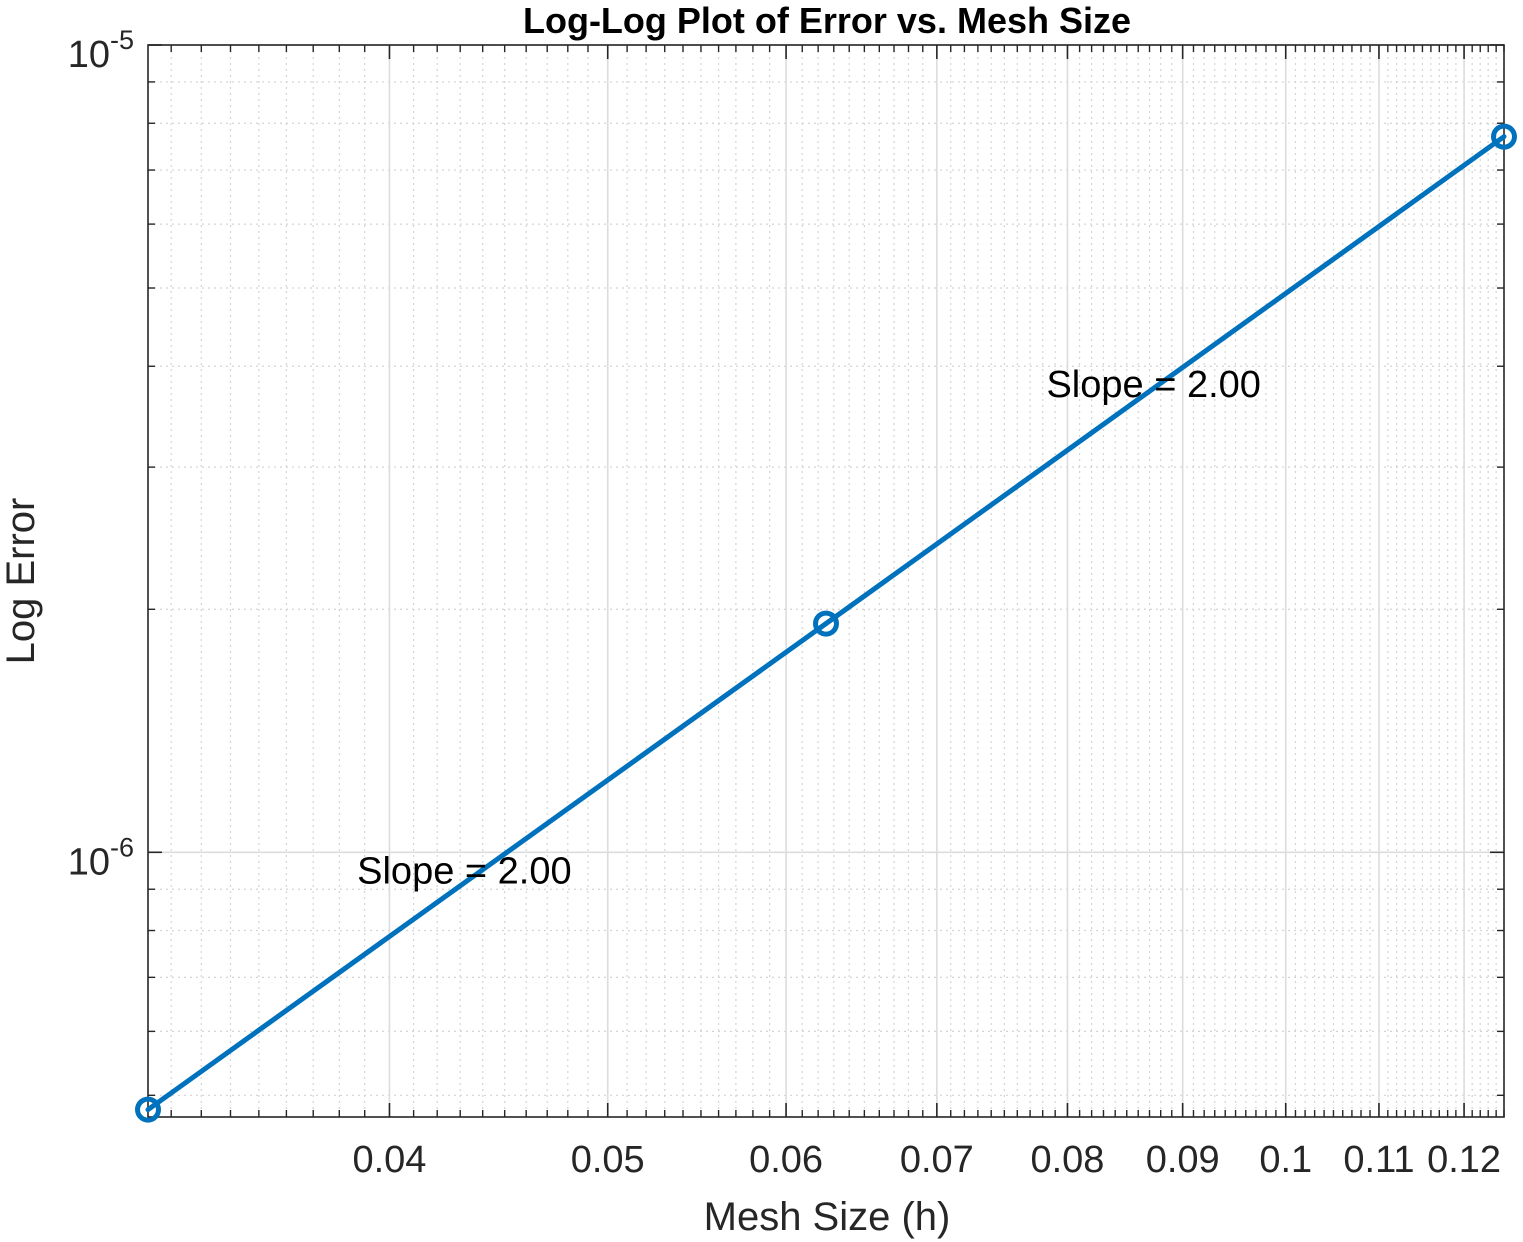 This screenshot has width=1523, height=1242. Describe the element at coordinates (101, 454) in the screenshot. I see `y-tick-labels: 10-610-5` at that location.